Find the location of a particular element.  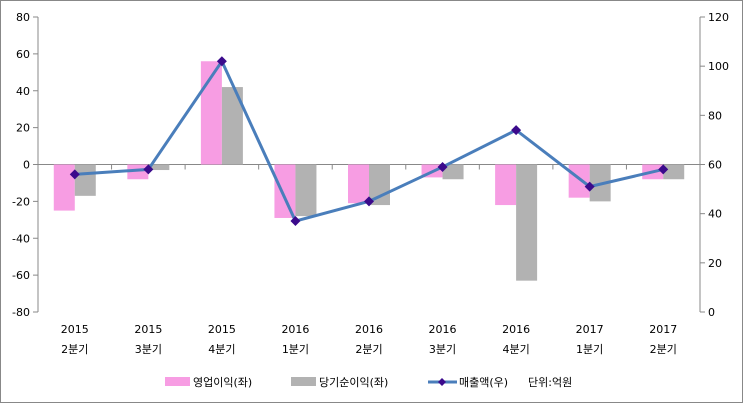

legend-swatch-net-income is located at coordinates (303, 381).